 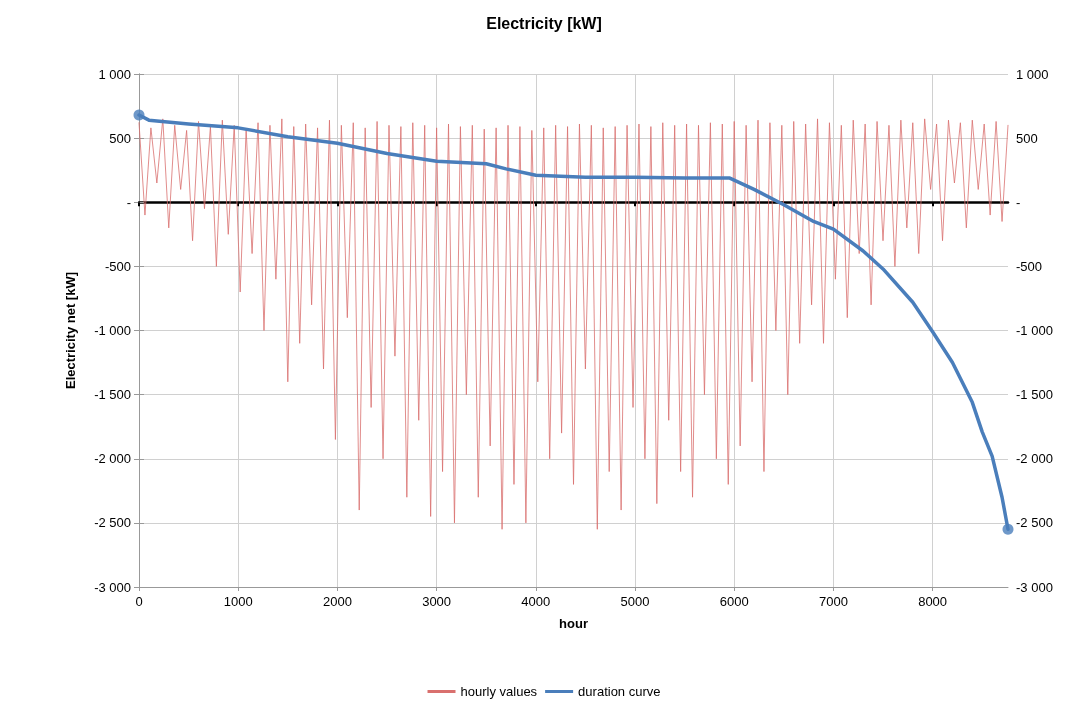 I want to click on x-tick-label: 4000, so click(x=536, y=601).